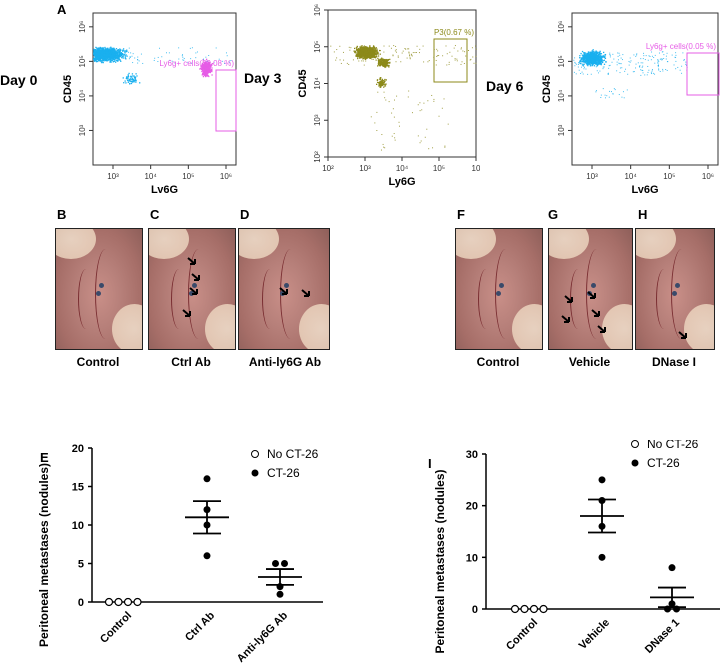 The width and height of the screenshot is (725, 668). I want to click on data-point, so click(280, 594).